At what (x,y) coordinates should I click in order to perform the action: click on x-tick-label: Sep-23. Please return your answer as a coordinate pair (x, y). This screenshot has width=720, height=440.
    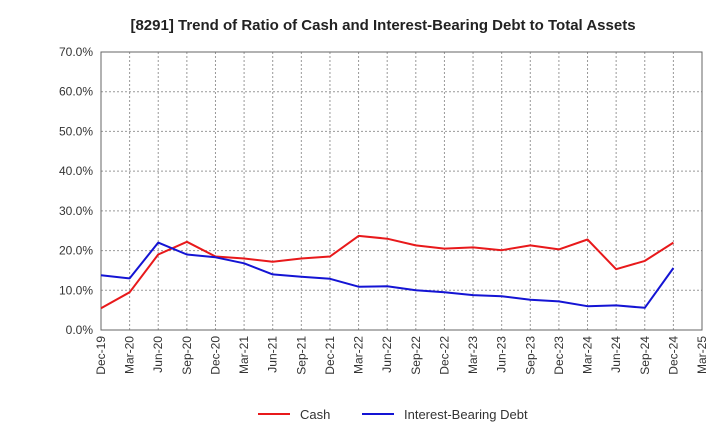
    Looking at the image, I should click on (530, 355).